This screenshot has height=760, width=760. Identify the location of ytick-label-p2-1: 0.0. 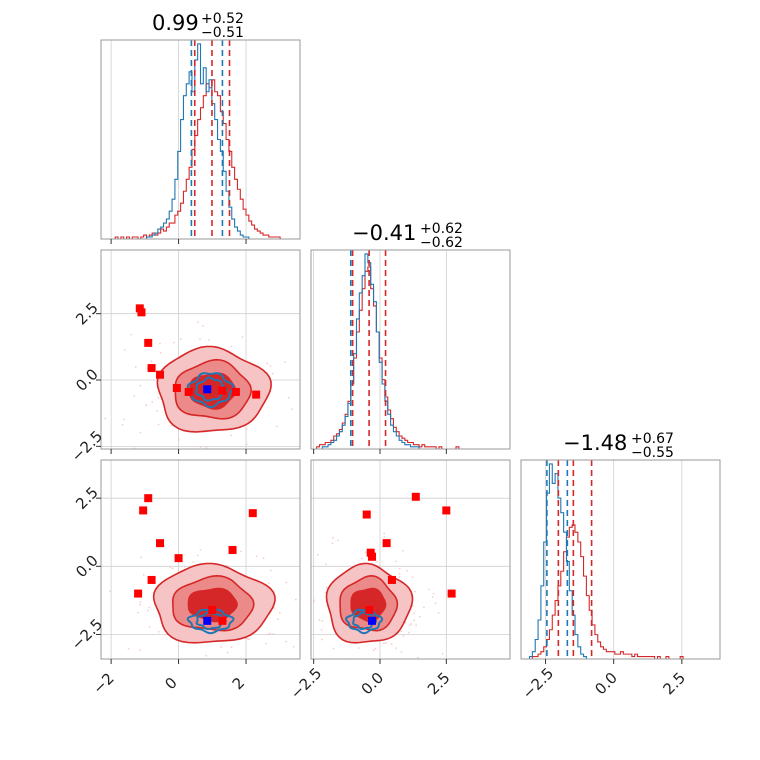
(87, 380).